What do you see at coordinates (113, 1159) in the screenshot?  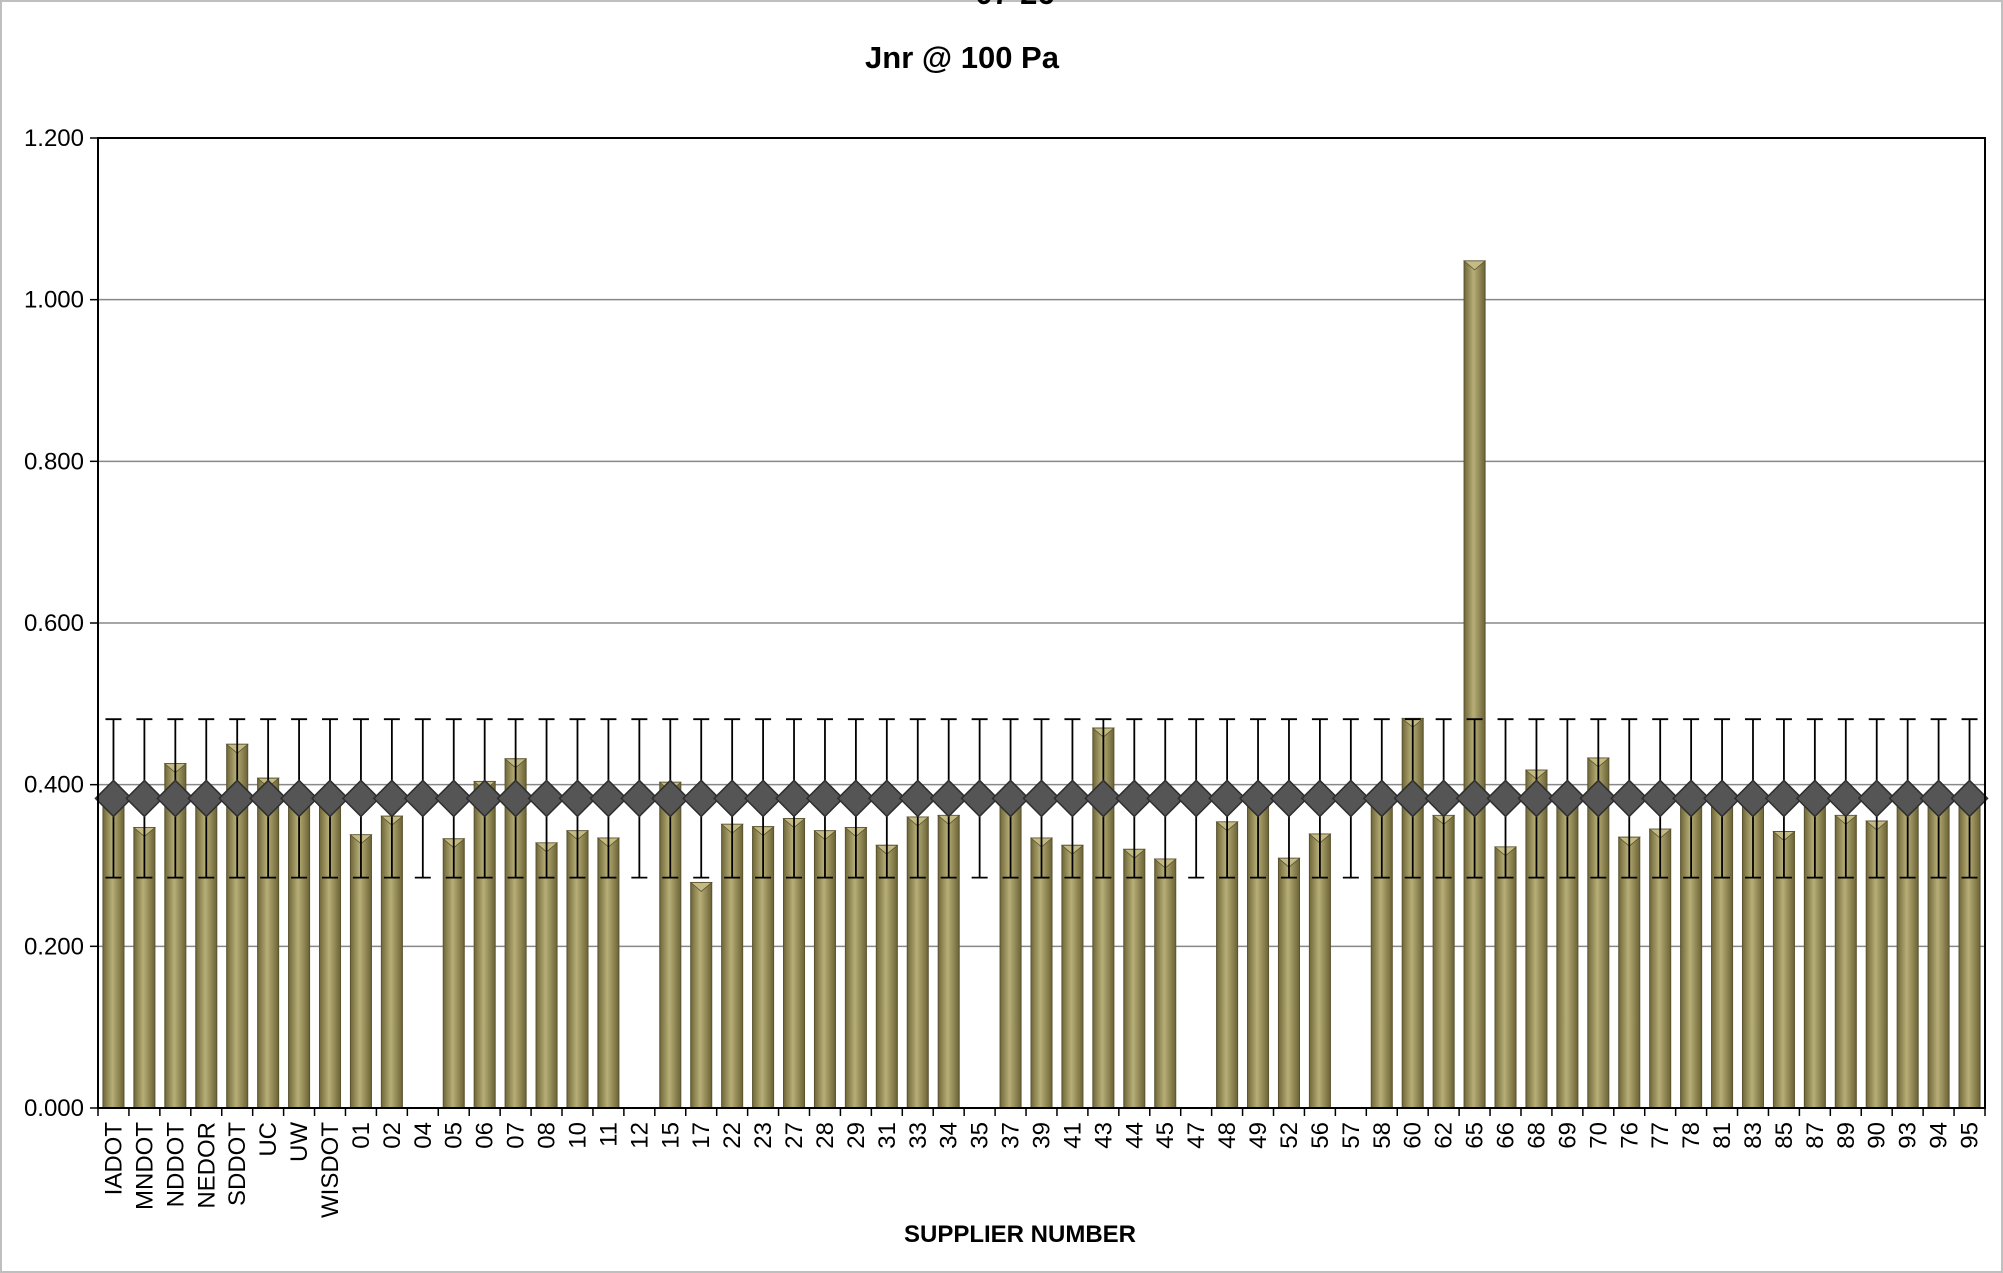 I see `x-tick-label: IADOT` at bounding box center [113, 1159].